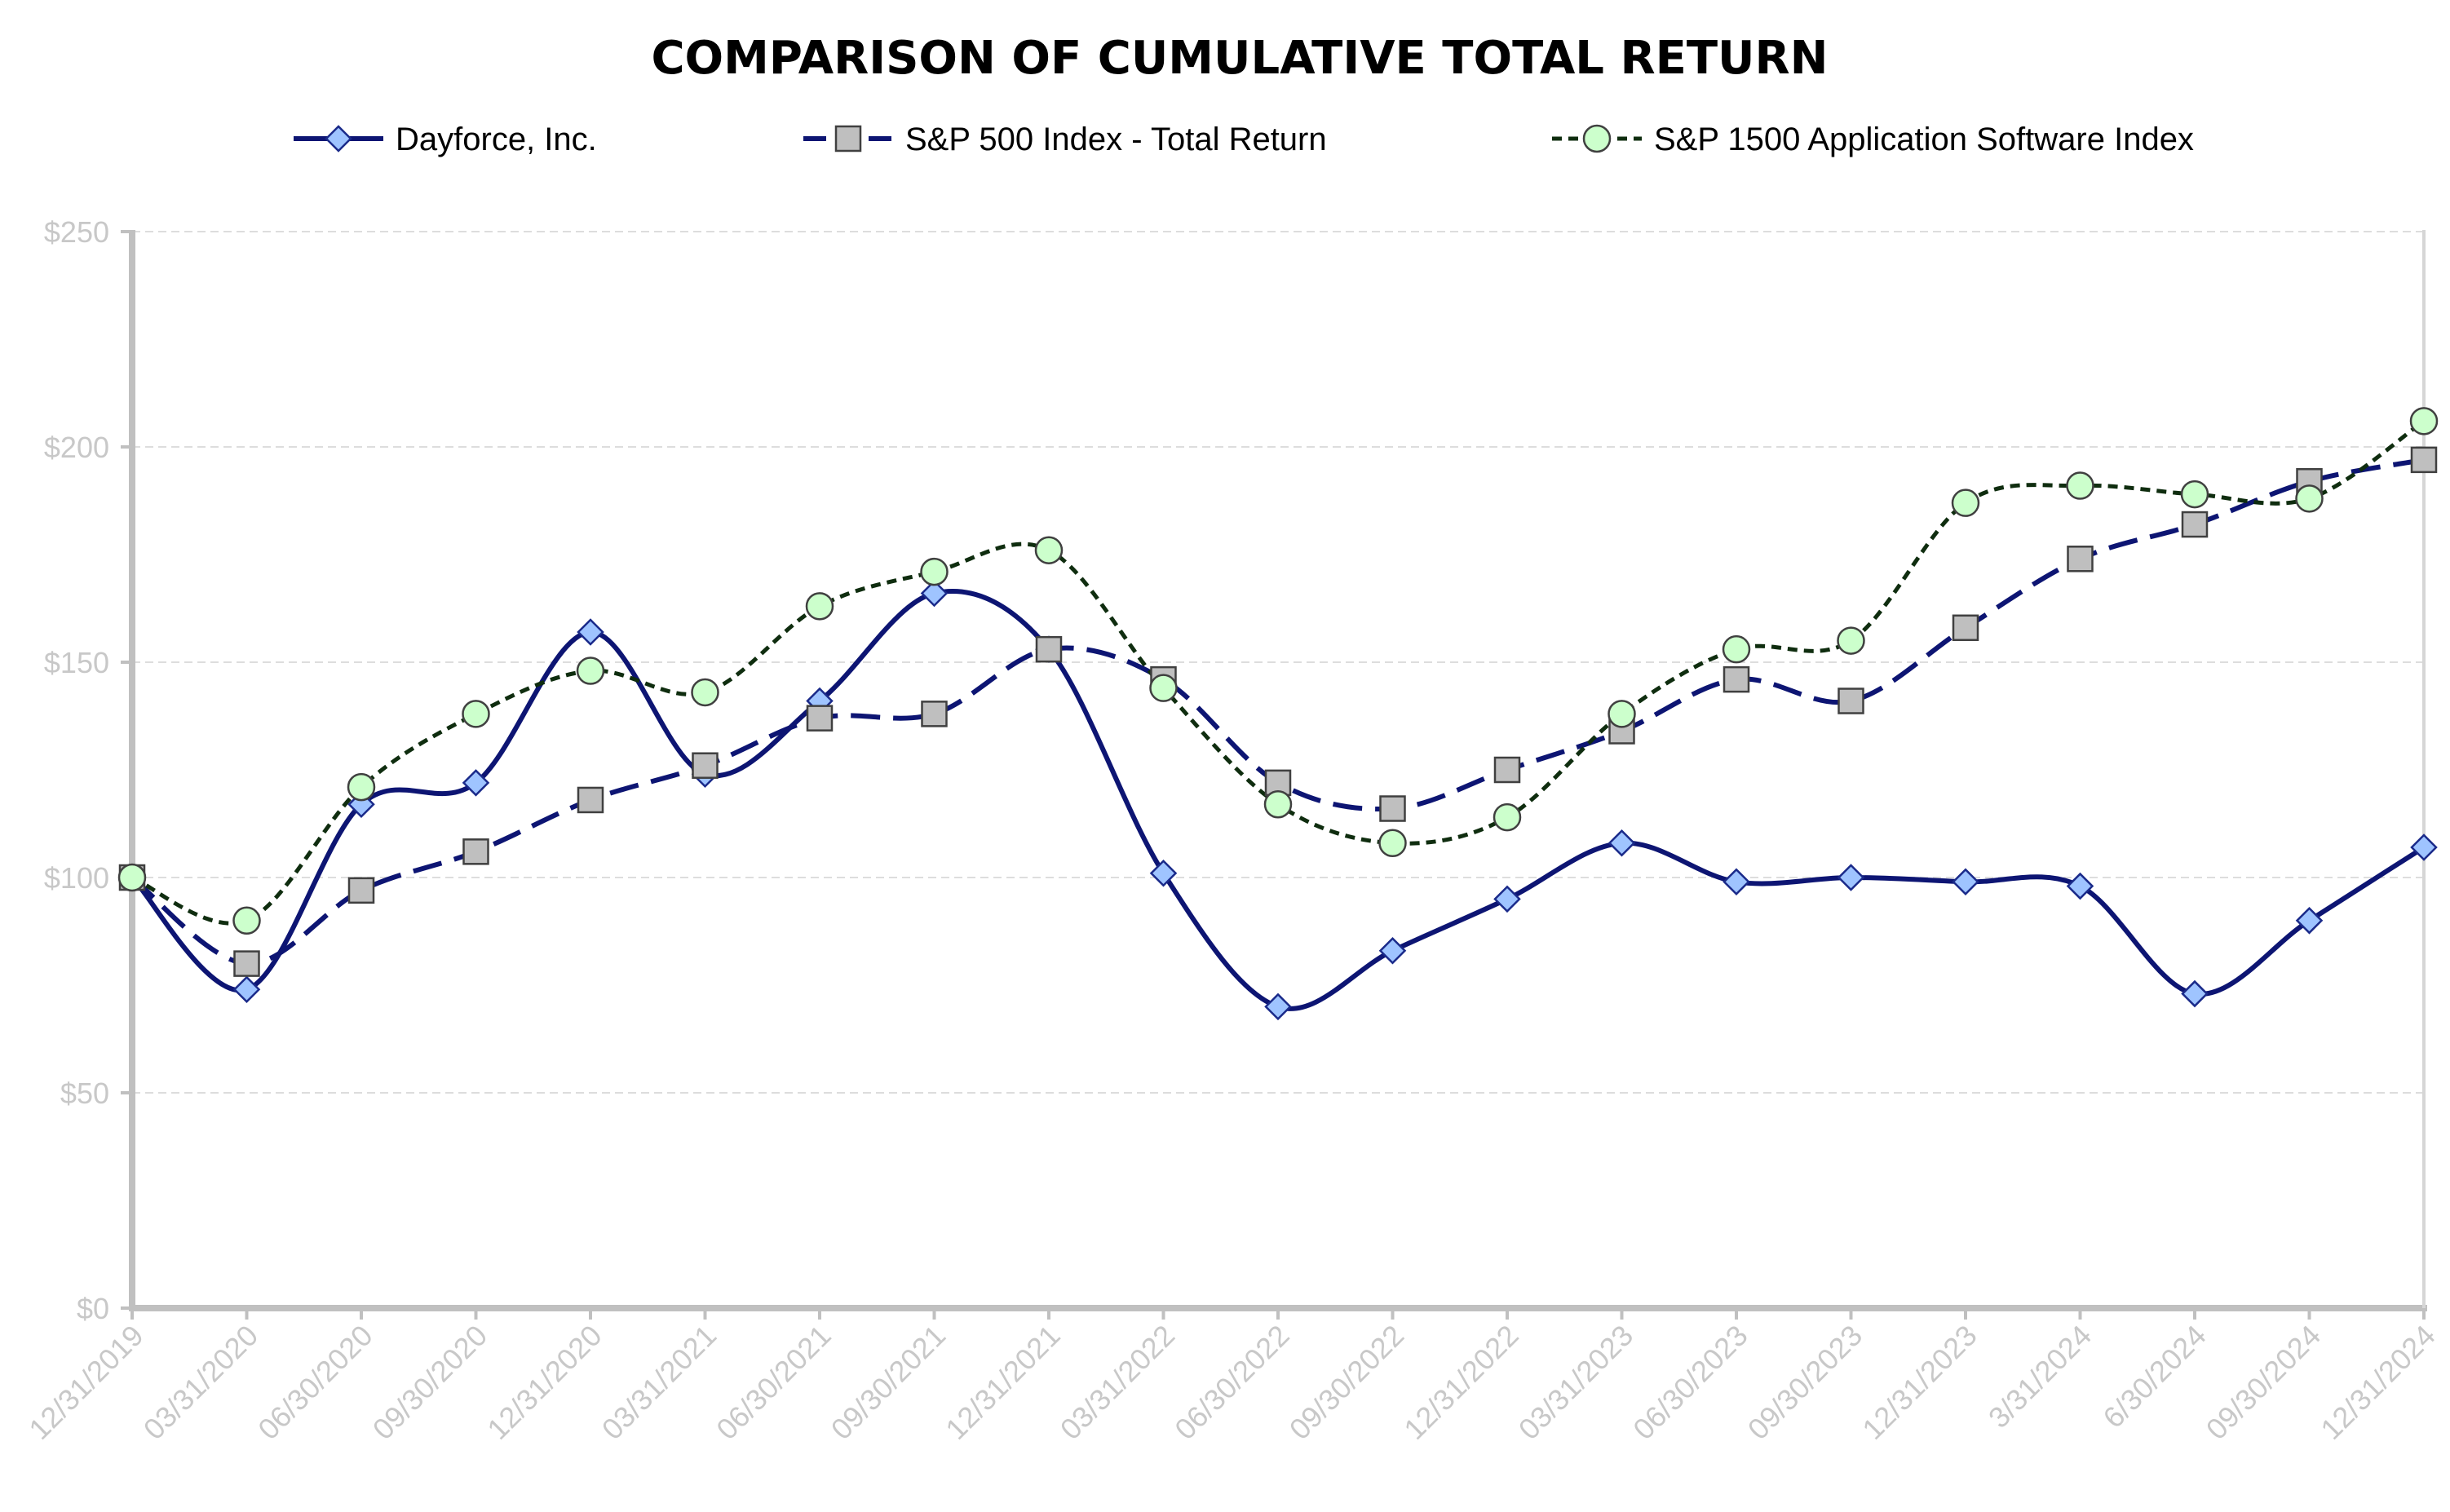 This screenshot has width=2450, height=1512. I want to click on x-tick-label: 03/31/2023, so click(1575, 1382).